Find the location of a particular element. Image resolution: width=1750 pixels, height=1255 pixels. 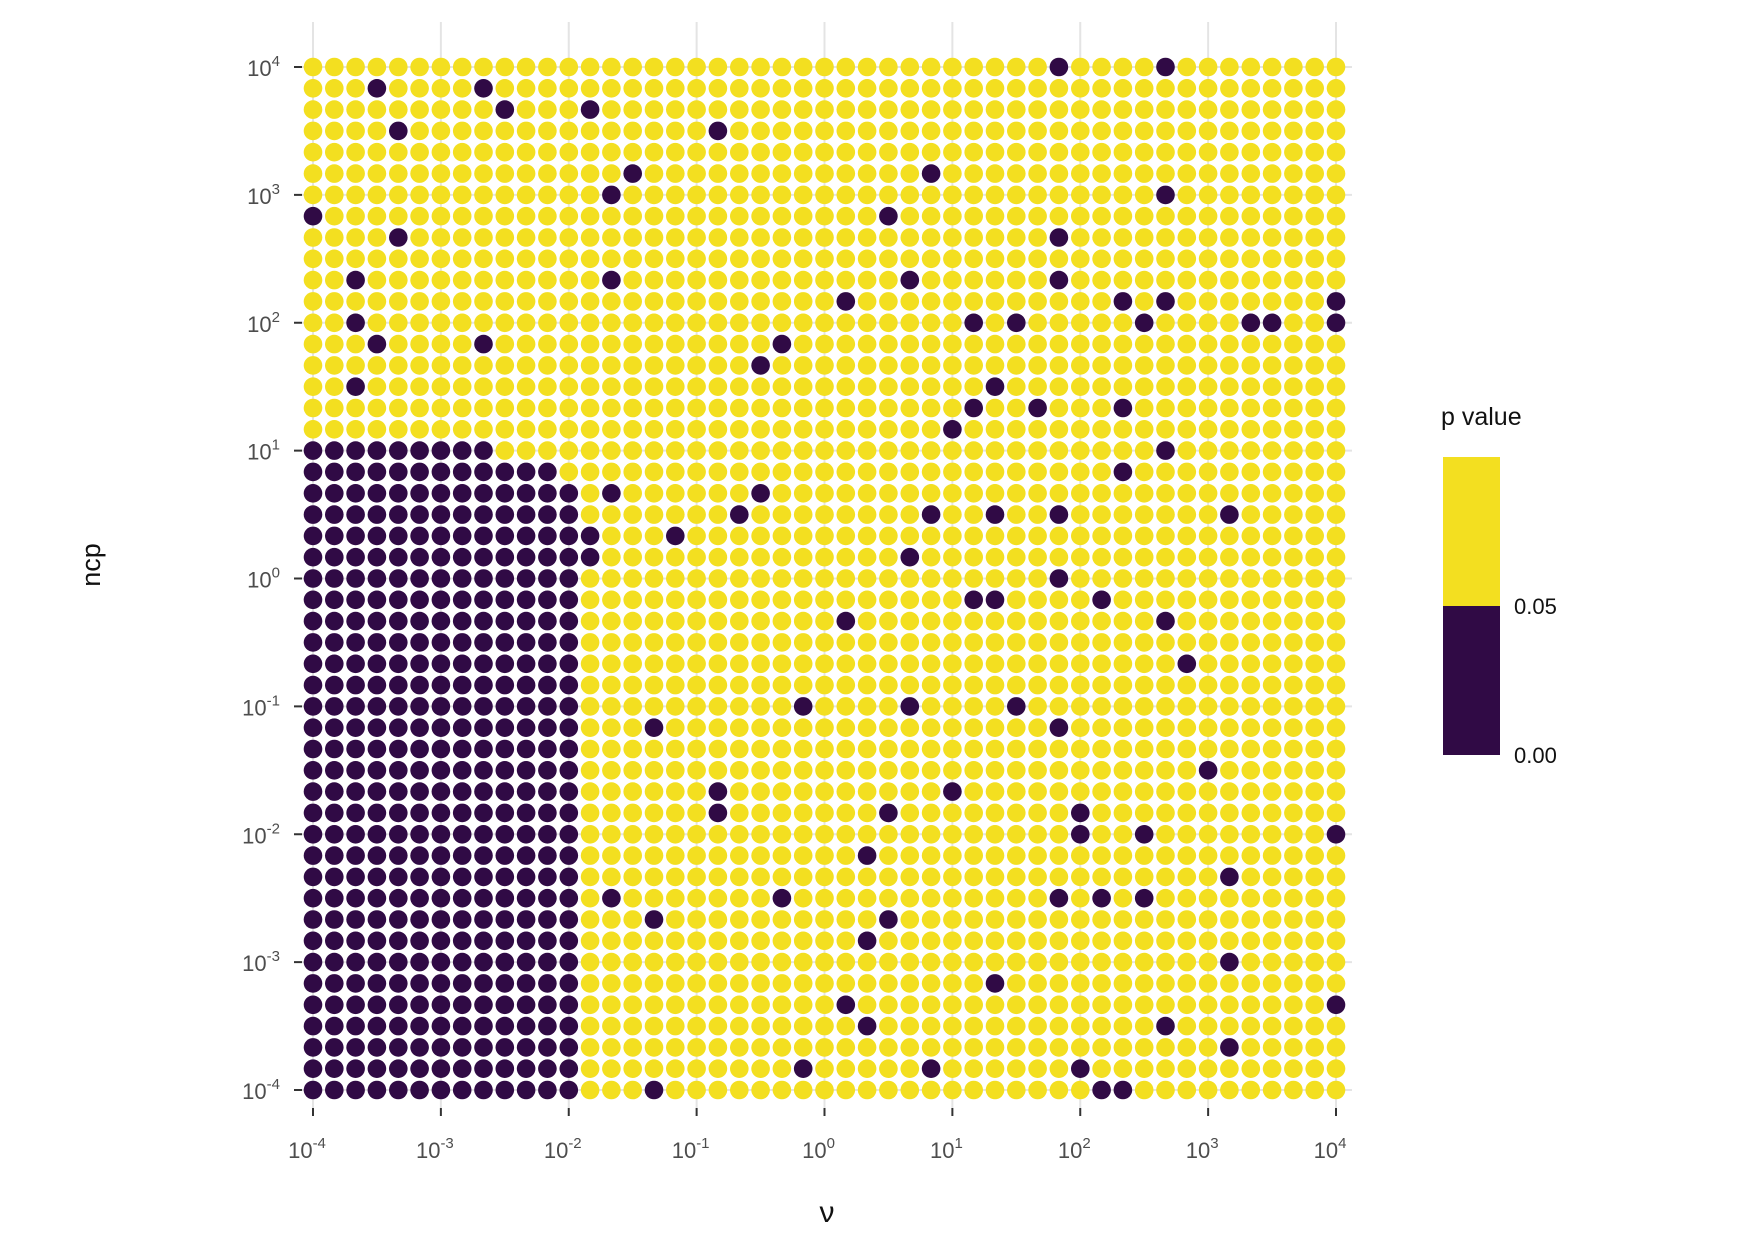

tick-label: 100 is located at coordinates (263, 579).